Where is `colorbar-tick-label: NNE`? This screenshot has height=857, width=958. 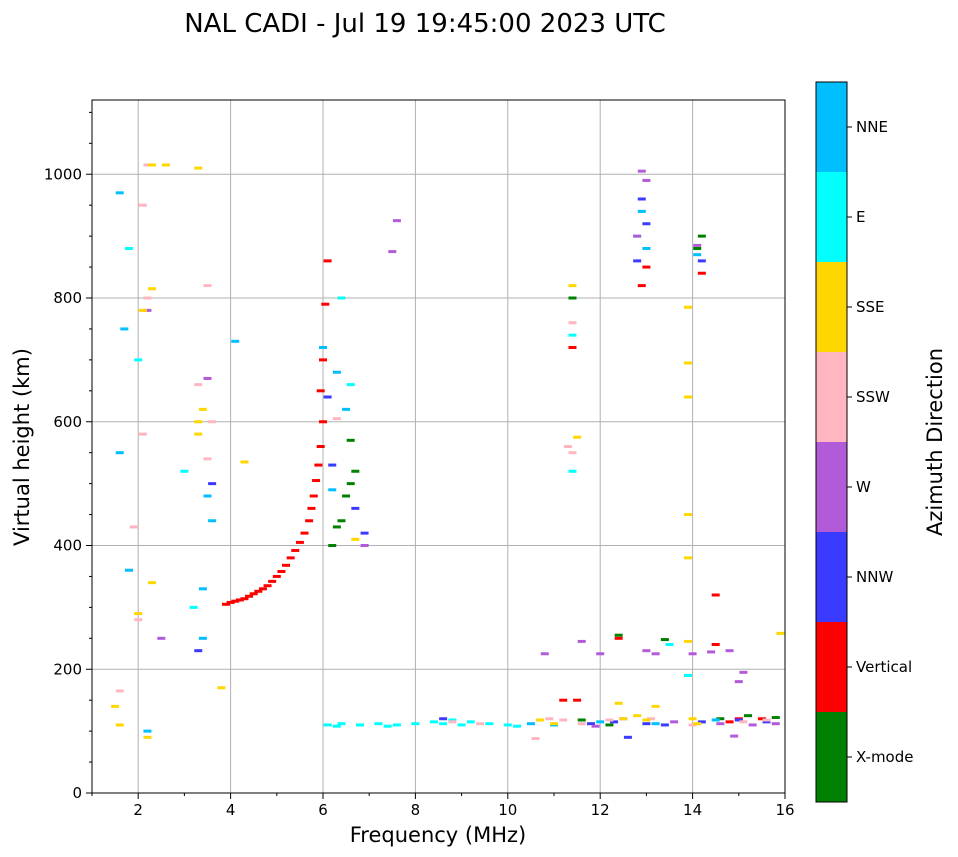 colorbar-tick-label: NNE is located at coordinates (872, 127).